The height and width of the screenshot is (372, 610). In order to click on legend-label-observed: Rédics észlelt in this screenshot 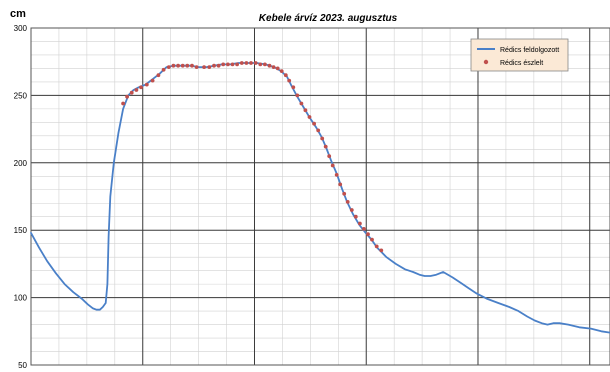, I will do `click(521, 63)`.